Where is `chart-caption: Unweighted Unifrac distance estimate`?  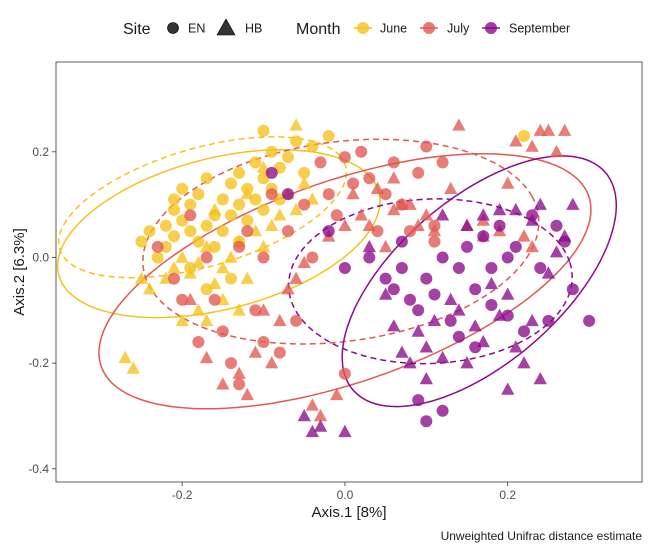 chart-caption: Unweighted Unifrac distance estimate is located at coordinates (542, 536).